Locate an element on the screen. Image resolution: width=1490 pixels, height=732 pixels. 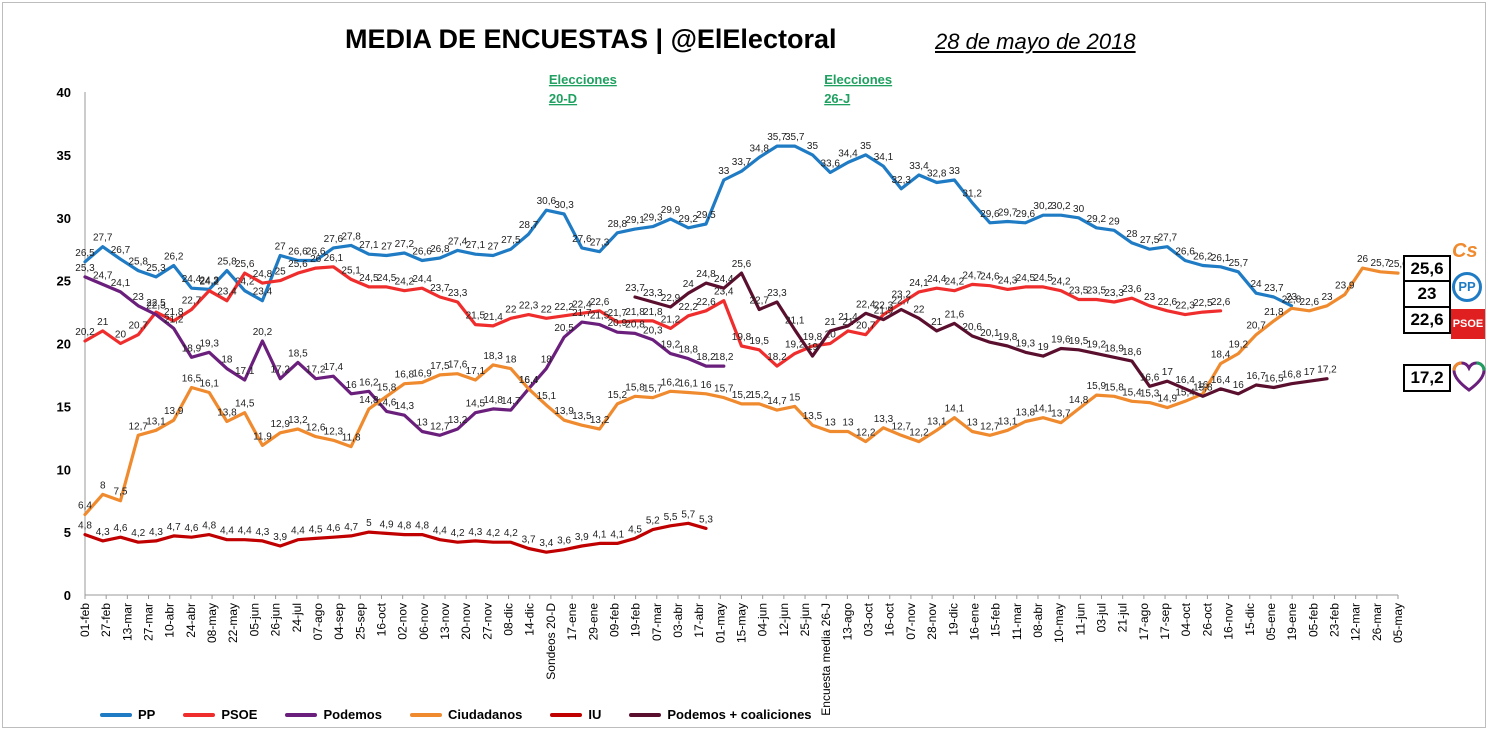
data-label: 25,7 is located at coordinates (1239, 263).